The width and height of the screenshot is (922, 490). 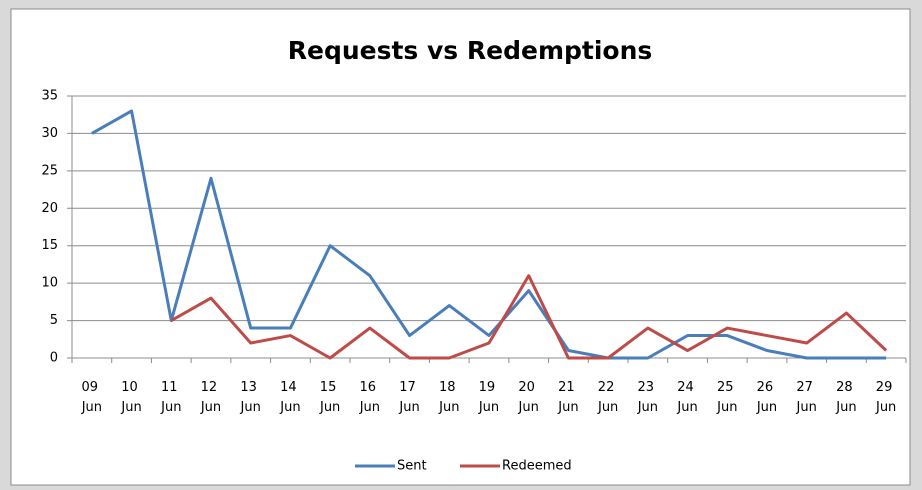 What do you see at coordinates (54, 358) in the screenshot?
I see `y-tick-label: 0` at bounding box center [54, 358].